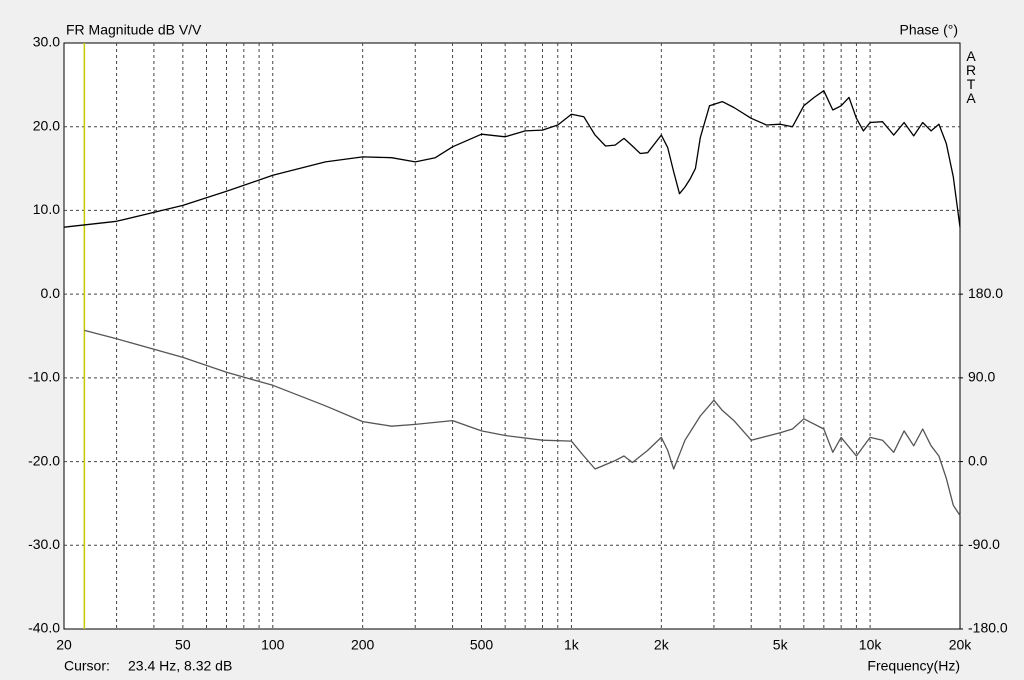 The image size is (1024, 680). What do you see at coordinates (781, 645) in the screenshot?
I see `x-tick-label: 5k` at bounding box center [781, 645].